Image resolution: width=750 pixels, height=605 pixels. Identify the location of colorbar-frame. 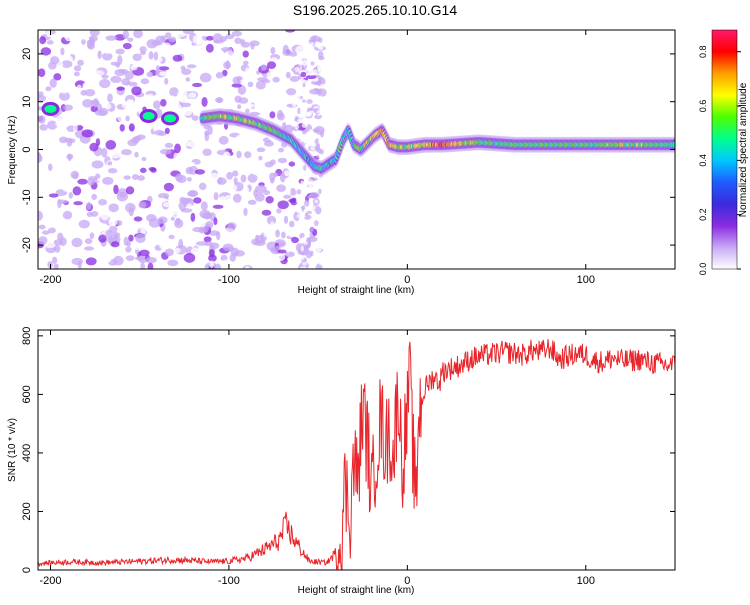
(724, 149).